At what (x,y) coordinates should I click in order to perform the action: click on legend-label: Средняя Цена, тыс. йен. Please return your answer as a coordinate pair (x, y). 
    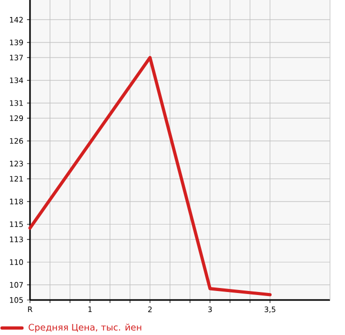
    Looking at the image, I should click on (85, 328).